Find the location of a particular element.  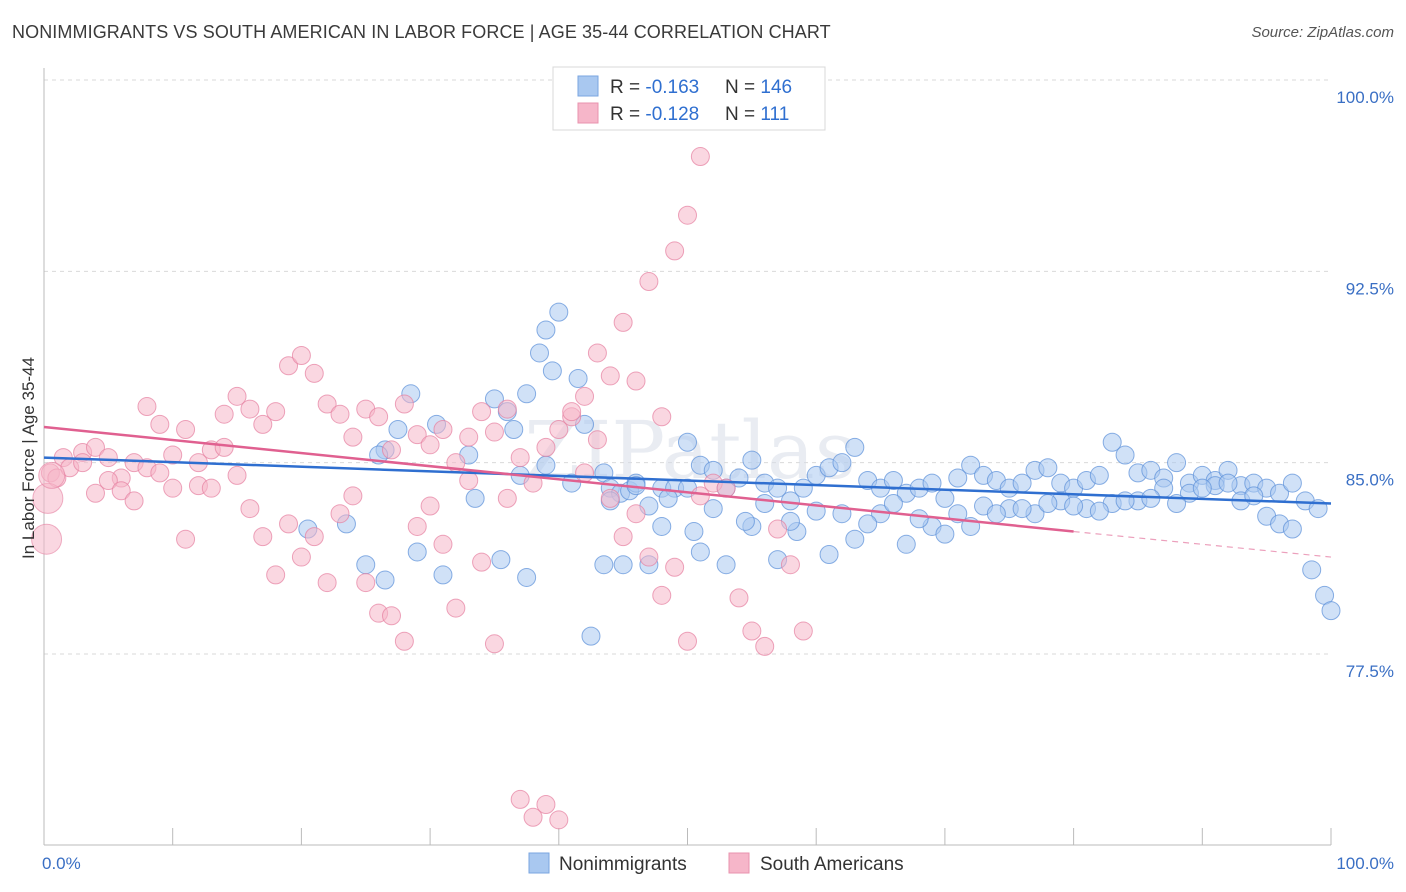

y-tick-labels: 77.5% 85.0% 92.5% 100.0% is located at coordinates (1365, 384).